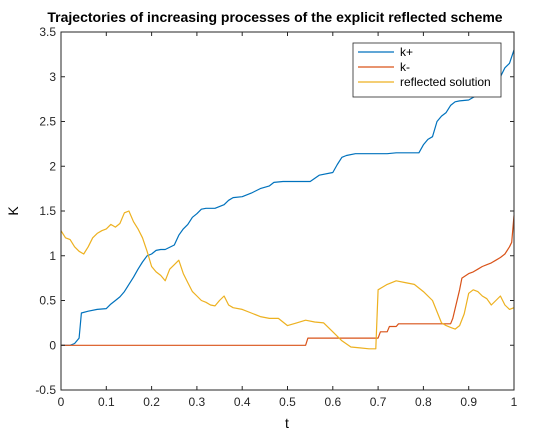 This screenshot has height=434, width=550. I want to click on x-tick-label: 1, so click(514, 402).